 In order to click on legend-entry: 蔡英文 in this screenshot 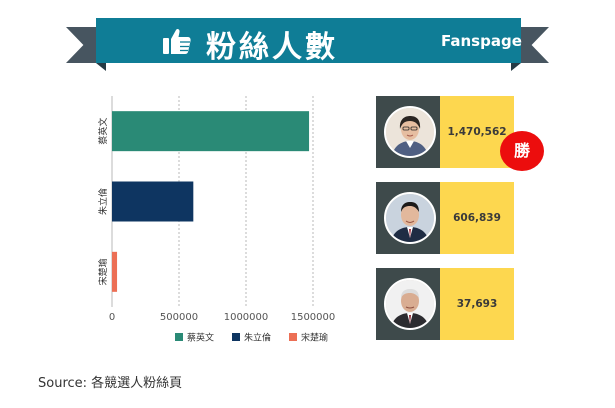, I will do `click(200, 338)`.